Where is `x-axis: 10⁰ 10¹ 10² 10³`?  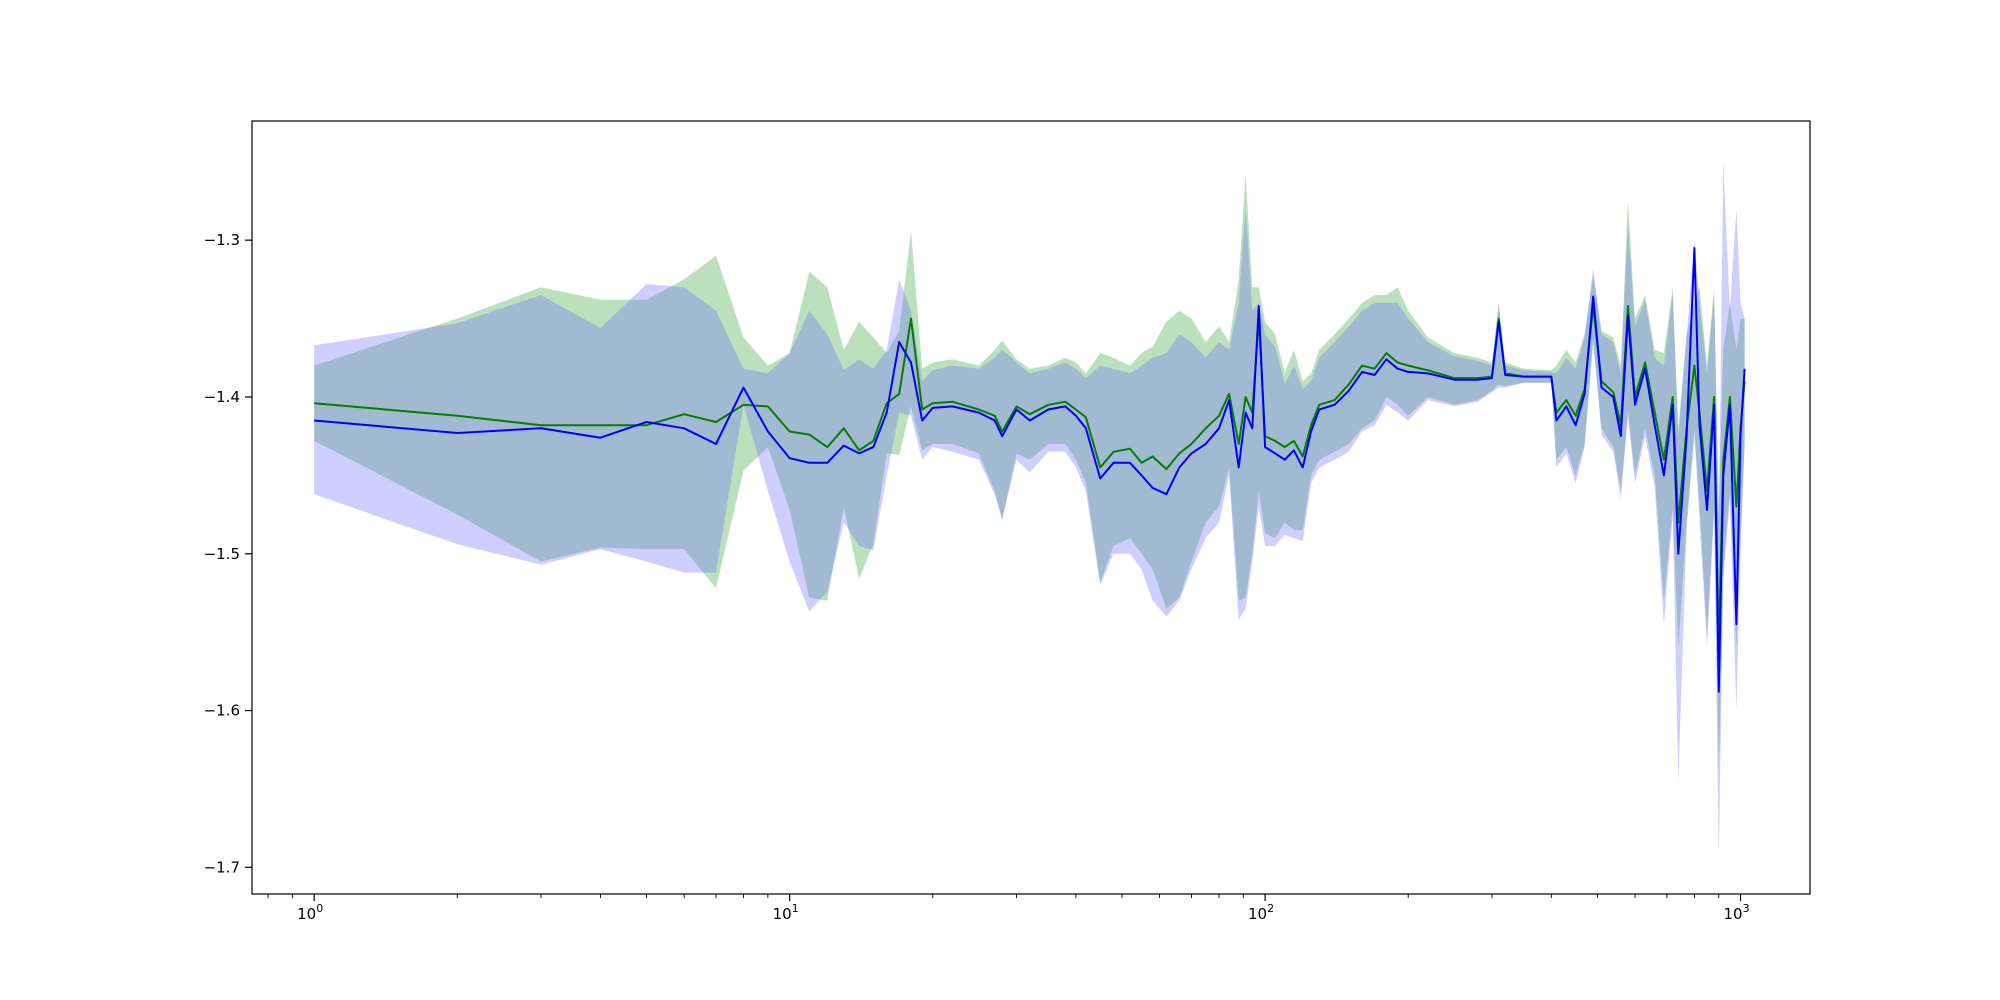 x-axis: 10⁰ 10¹ 10² 10³ is located at coordinates (1008, 908).